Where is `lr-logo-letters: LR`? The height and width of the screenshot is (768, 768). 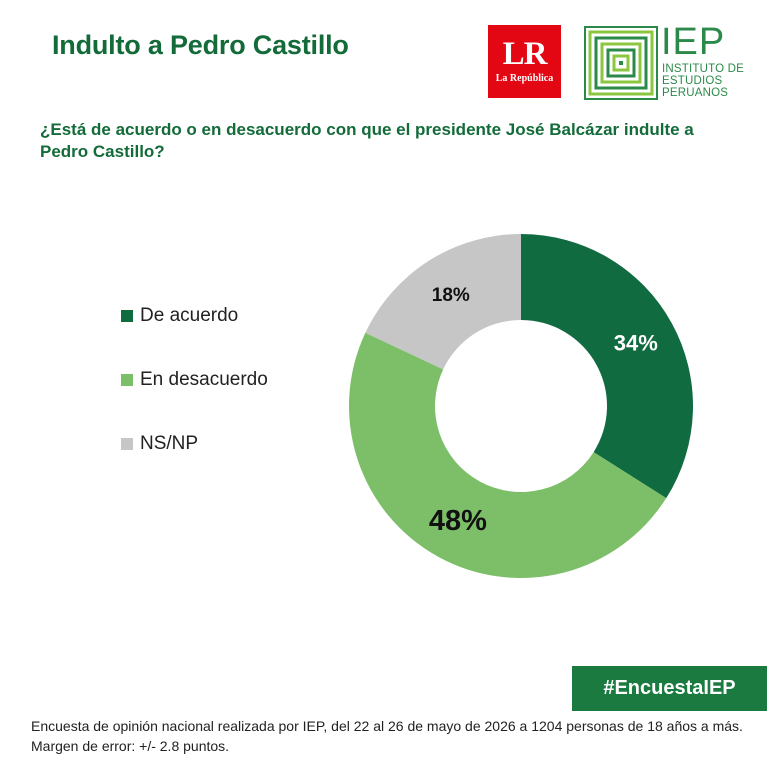
lr-logo-letters: LR is located at coordinates (525, 54).